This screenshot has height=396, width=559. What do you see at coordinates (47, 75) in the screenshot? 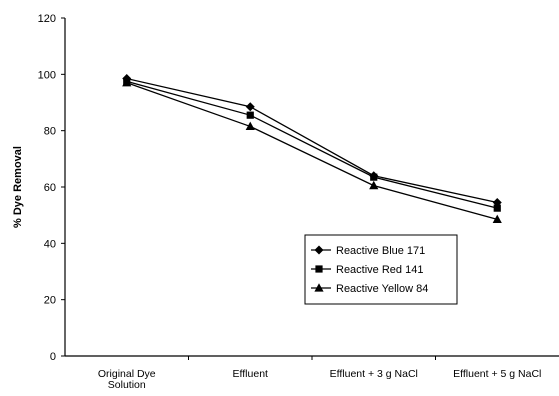
I see `y-tick-label: 100` at bounding box center [47, 75].